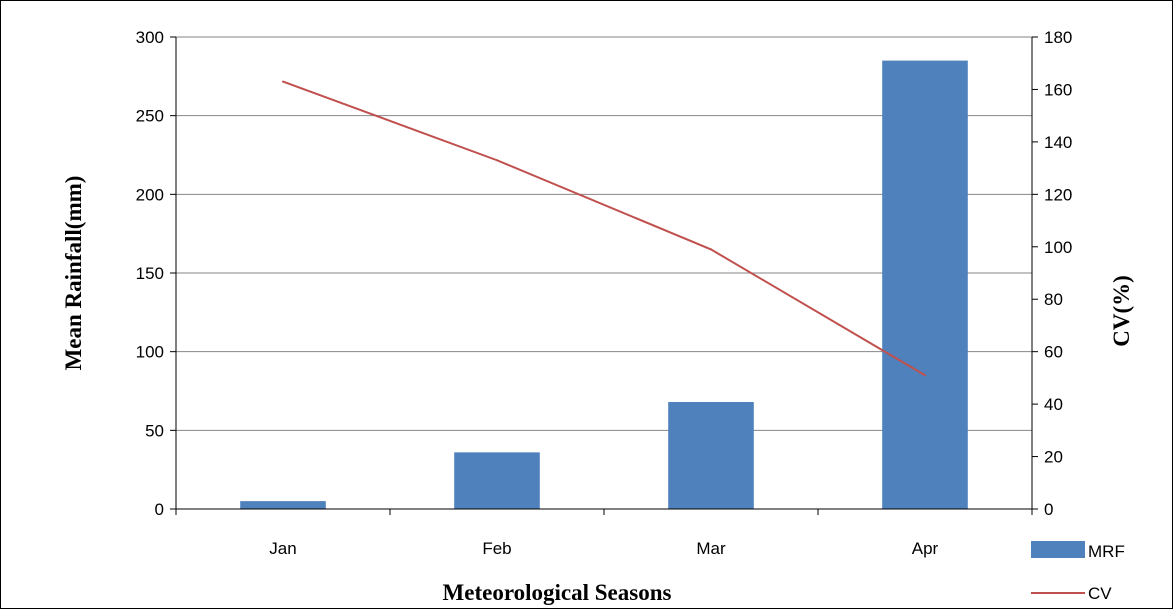  What do you see at coordinates (711, 249) in the screenshot?
I see `cv-point-mar` at bounding box center [711, 249].